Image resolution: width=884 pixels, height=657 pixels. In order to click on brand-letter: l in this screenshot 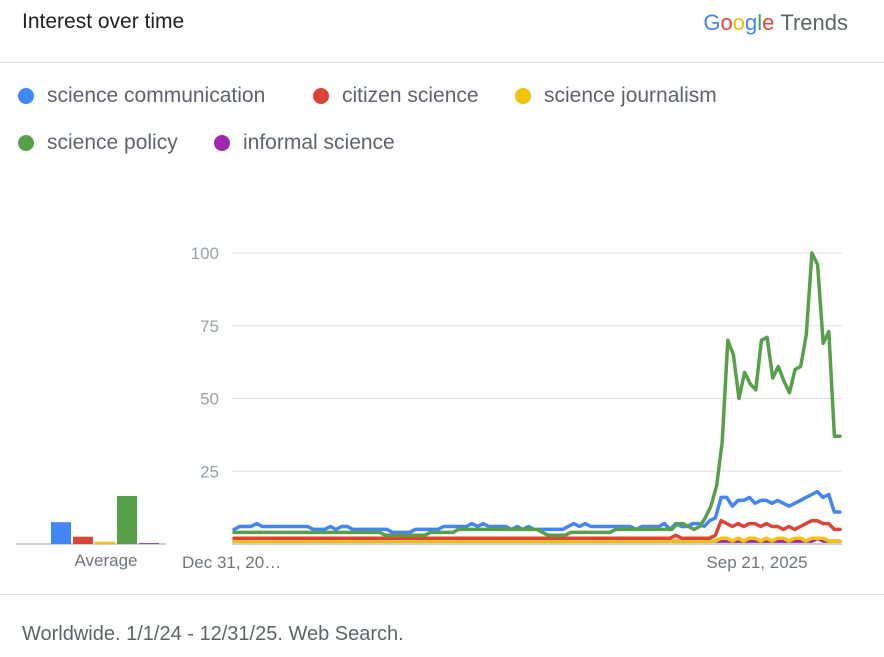, I will do `click(760, 22)`.